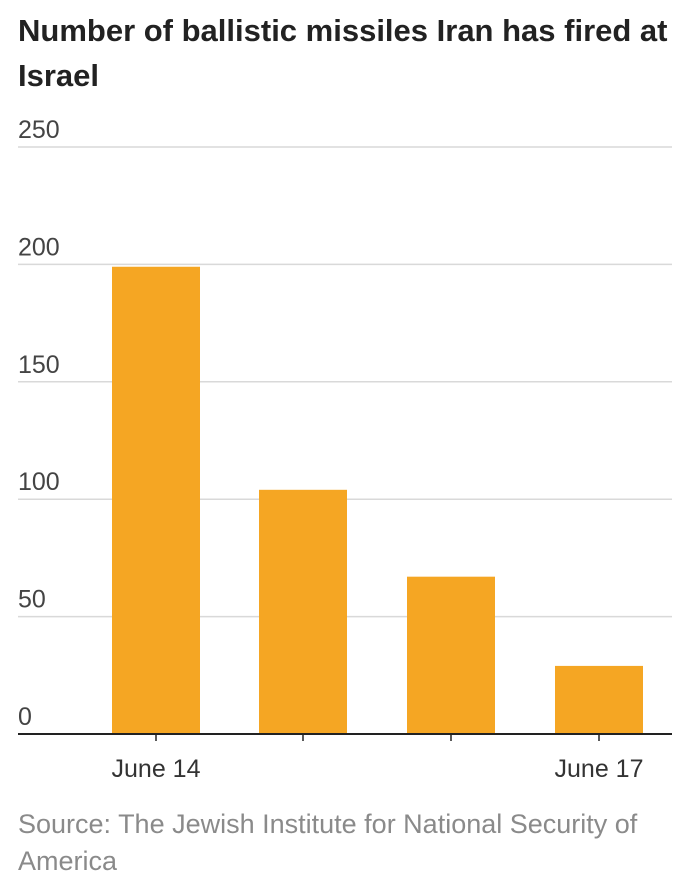 Image resolution: width=690 pixels, height=880 pixels. What do you see at coordinates (25, 717) in the screenshot?
I see `y-tick-label: 0` at bounding box center [25, 717].